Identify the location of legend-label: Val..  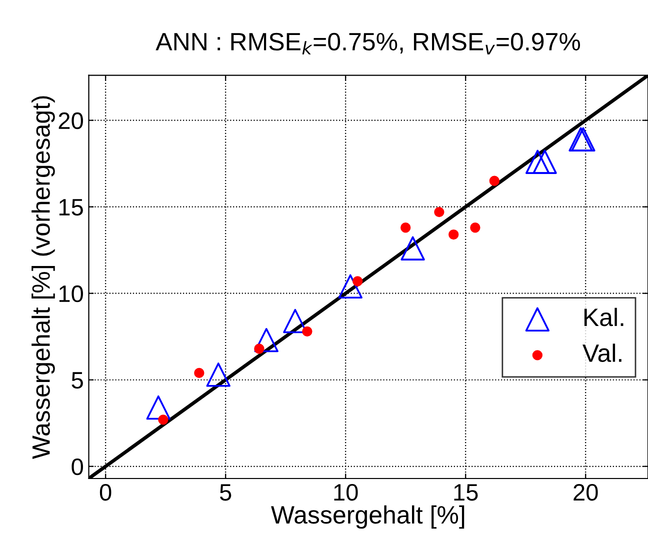
(602, 353).